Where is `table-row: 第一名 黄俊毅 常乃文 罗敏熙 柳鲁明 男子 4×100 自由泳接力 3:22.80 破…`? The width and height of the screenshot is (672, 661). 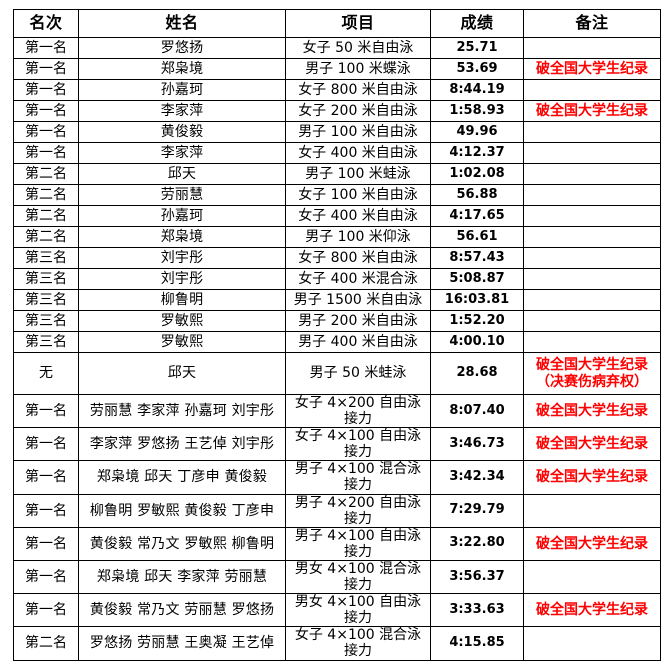
table-row: 第一名 黄俊毅 常乃文 罗敏熙 柳鲁明 男子 4×100 自由泳接力 3:22.80 破… is located at coordinates (337, 543).